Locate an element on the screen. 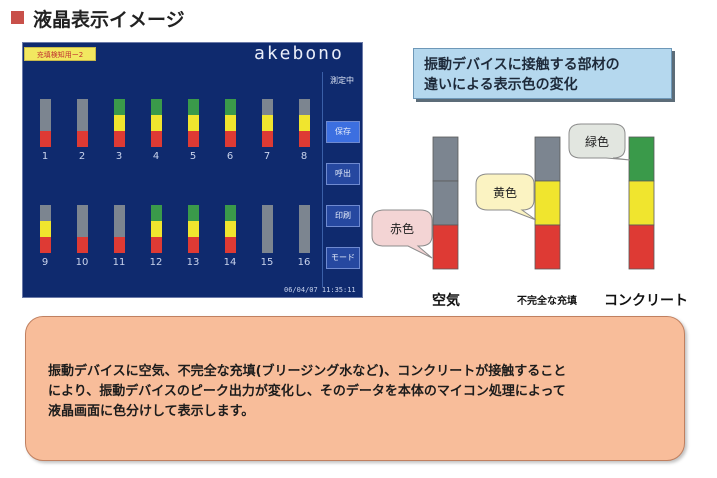  lcd-channel-label: 5 is located at coordinates (193, 156).